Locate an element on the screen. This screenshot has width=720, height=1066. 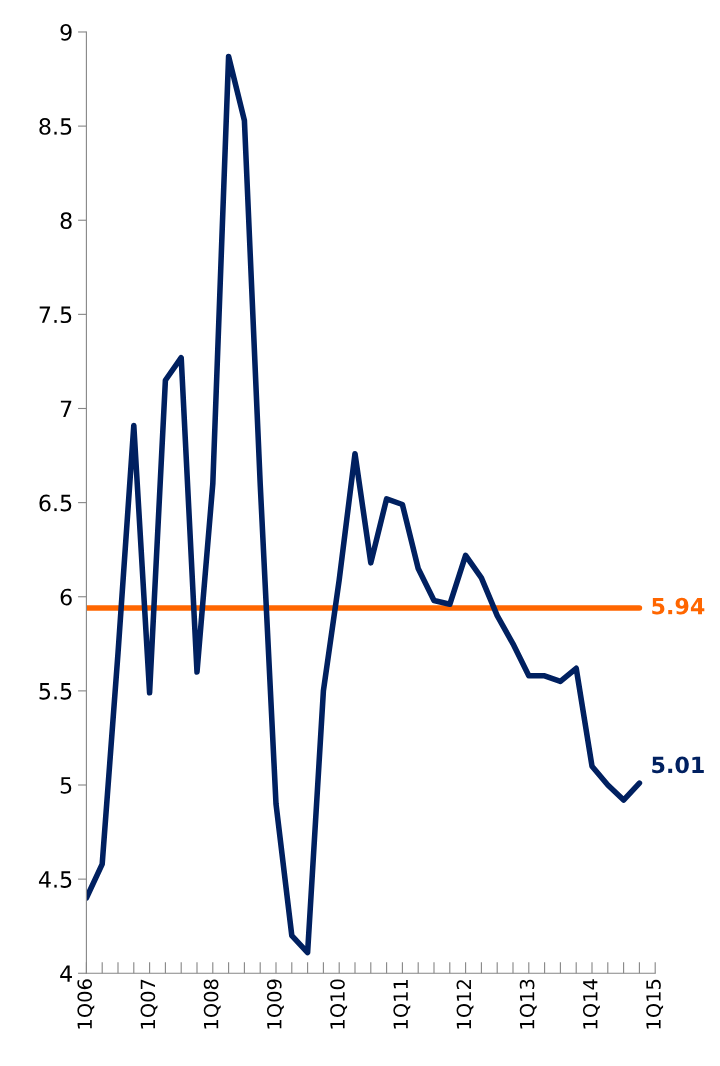
x-tick-label: 1Q14 is located at coordinates (591, 1004).